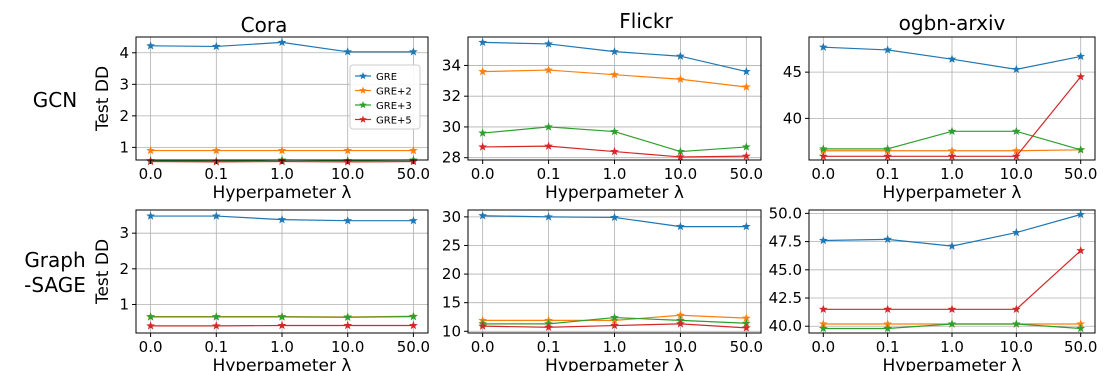  Describe the element at coordinates (451, 303) in the screenshot. I see `y-tick-label: 15` at that location.